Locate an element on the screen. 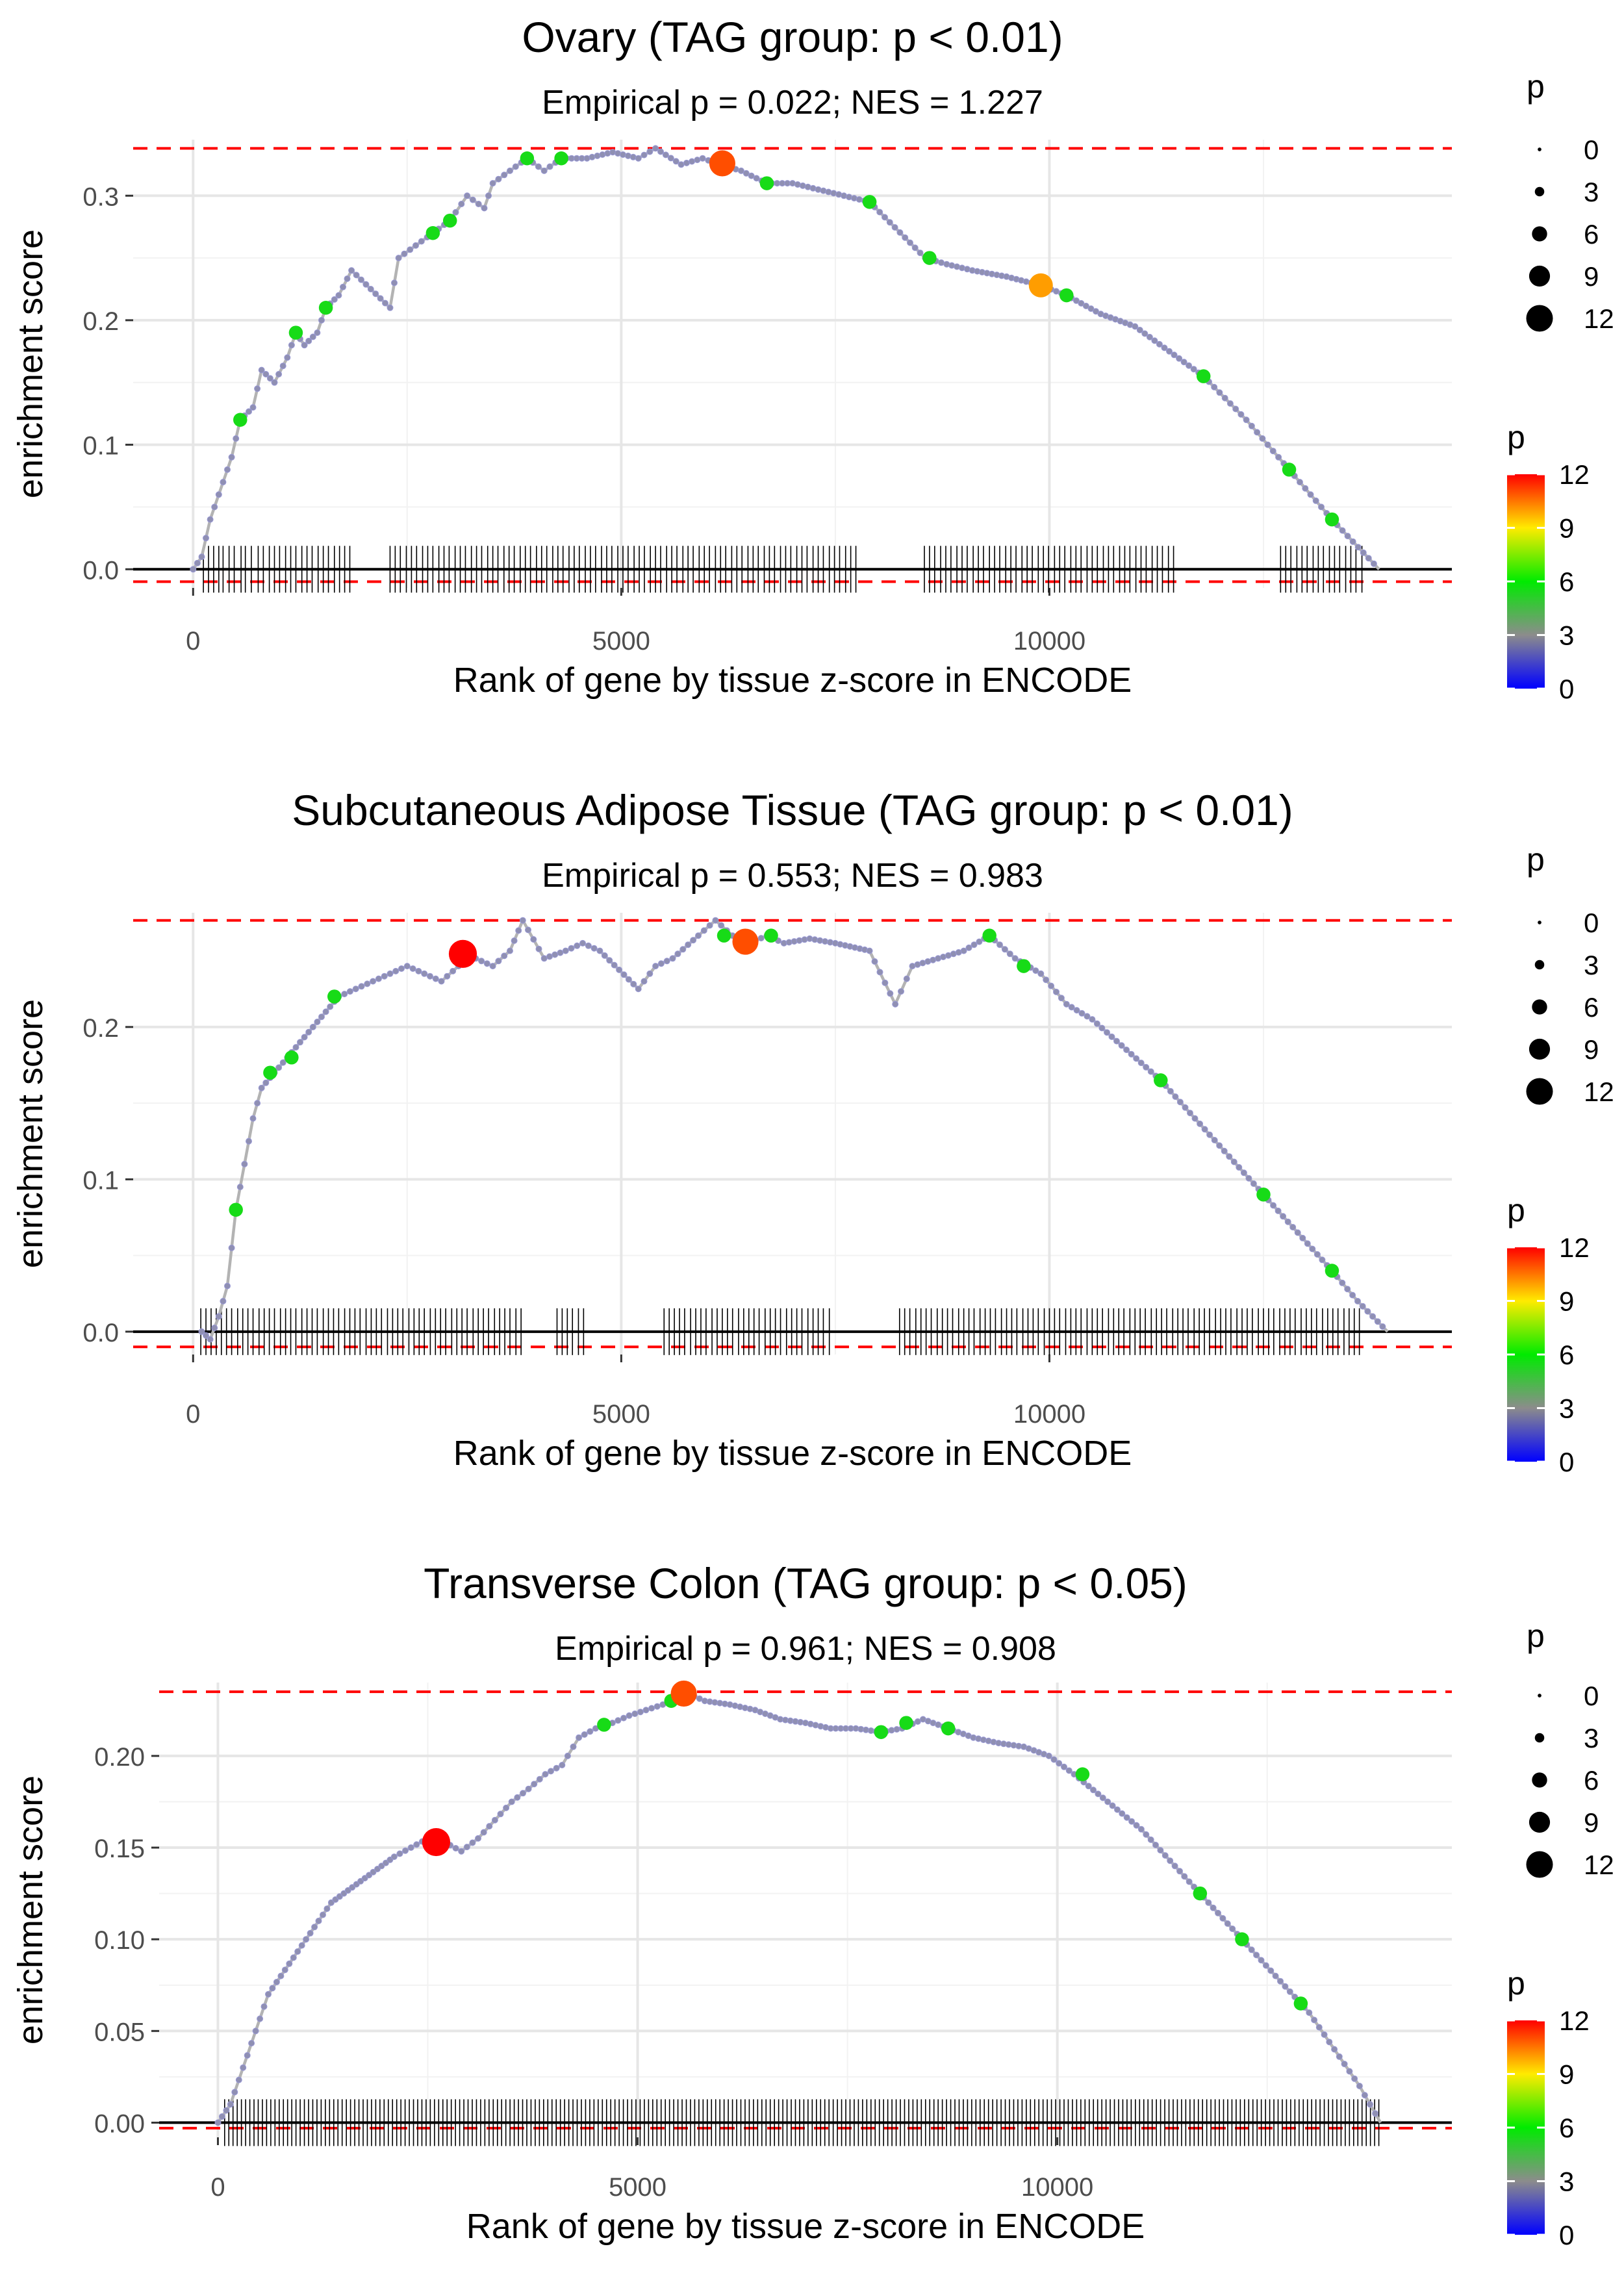 The image size is (1624, 2277). color-legend-label: 3 is located at coordinates (1566, 1409).